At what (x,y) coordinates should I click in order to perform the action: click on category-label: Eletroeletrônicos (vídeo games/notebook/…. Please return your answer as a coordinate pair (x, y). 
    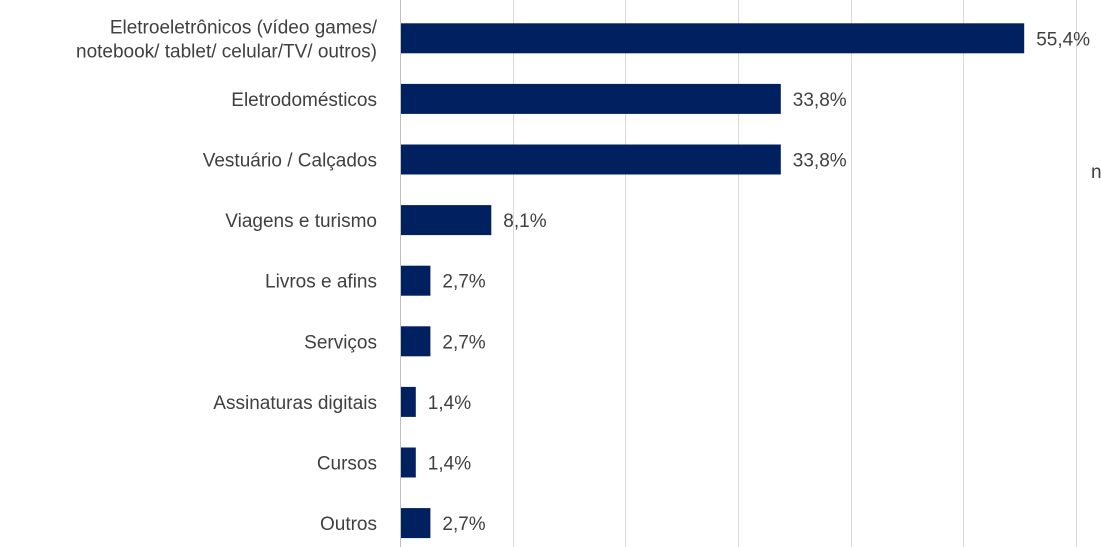
    Looking at the image, I should click on (227, 39).